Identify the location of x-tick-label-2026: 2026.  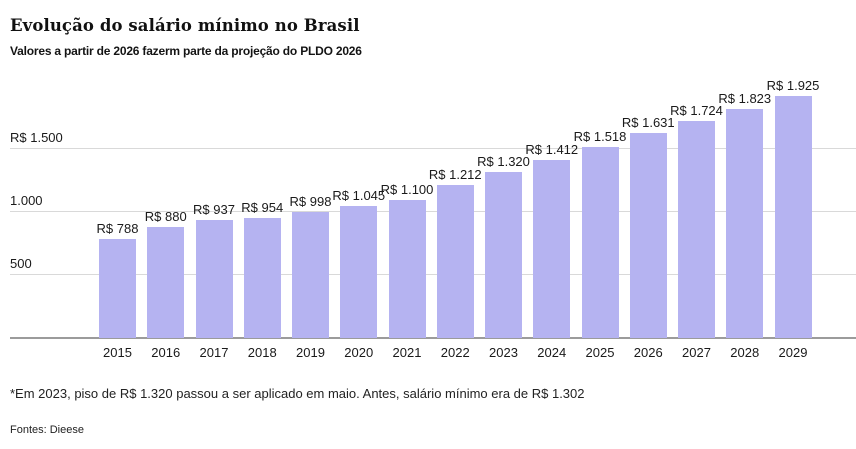
(648, 352).